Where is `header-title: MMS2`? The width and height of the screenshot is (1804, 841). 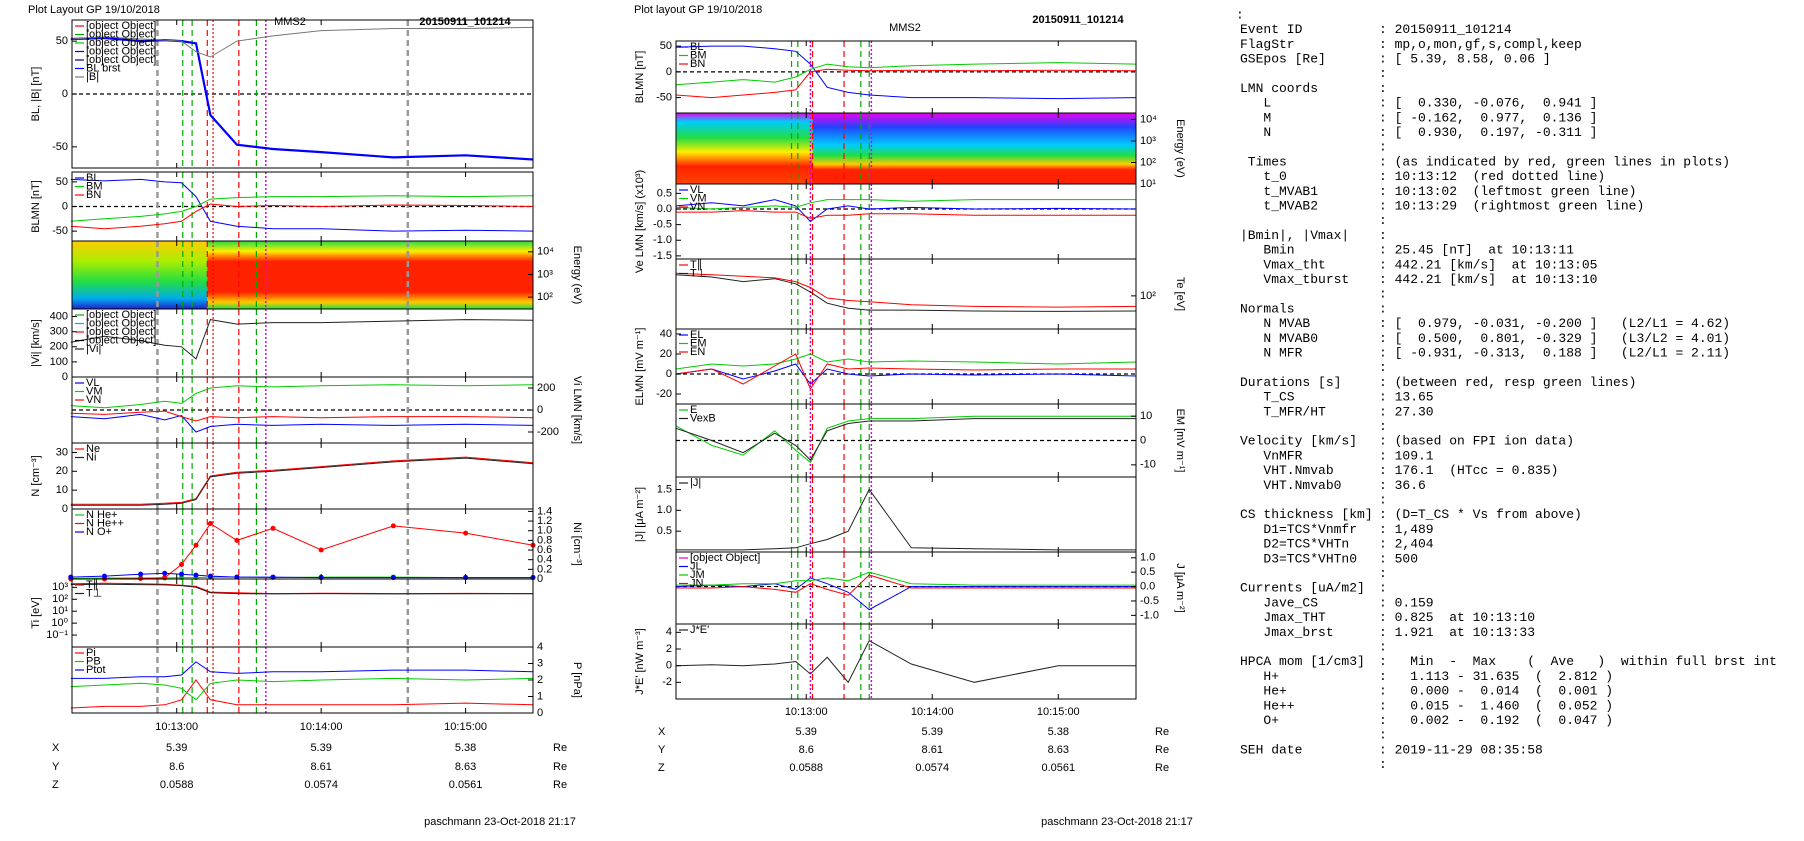
header-title: MMS2 is located at coordinates (905, 28).